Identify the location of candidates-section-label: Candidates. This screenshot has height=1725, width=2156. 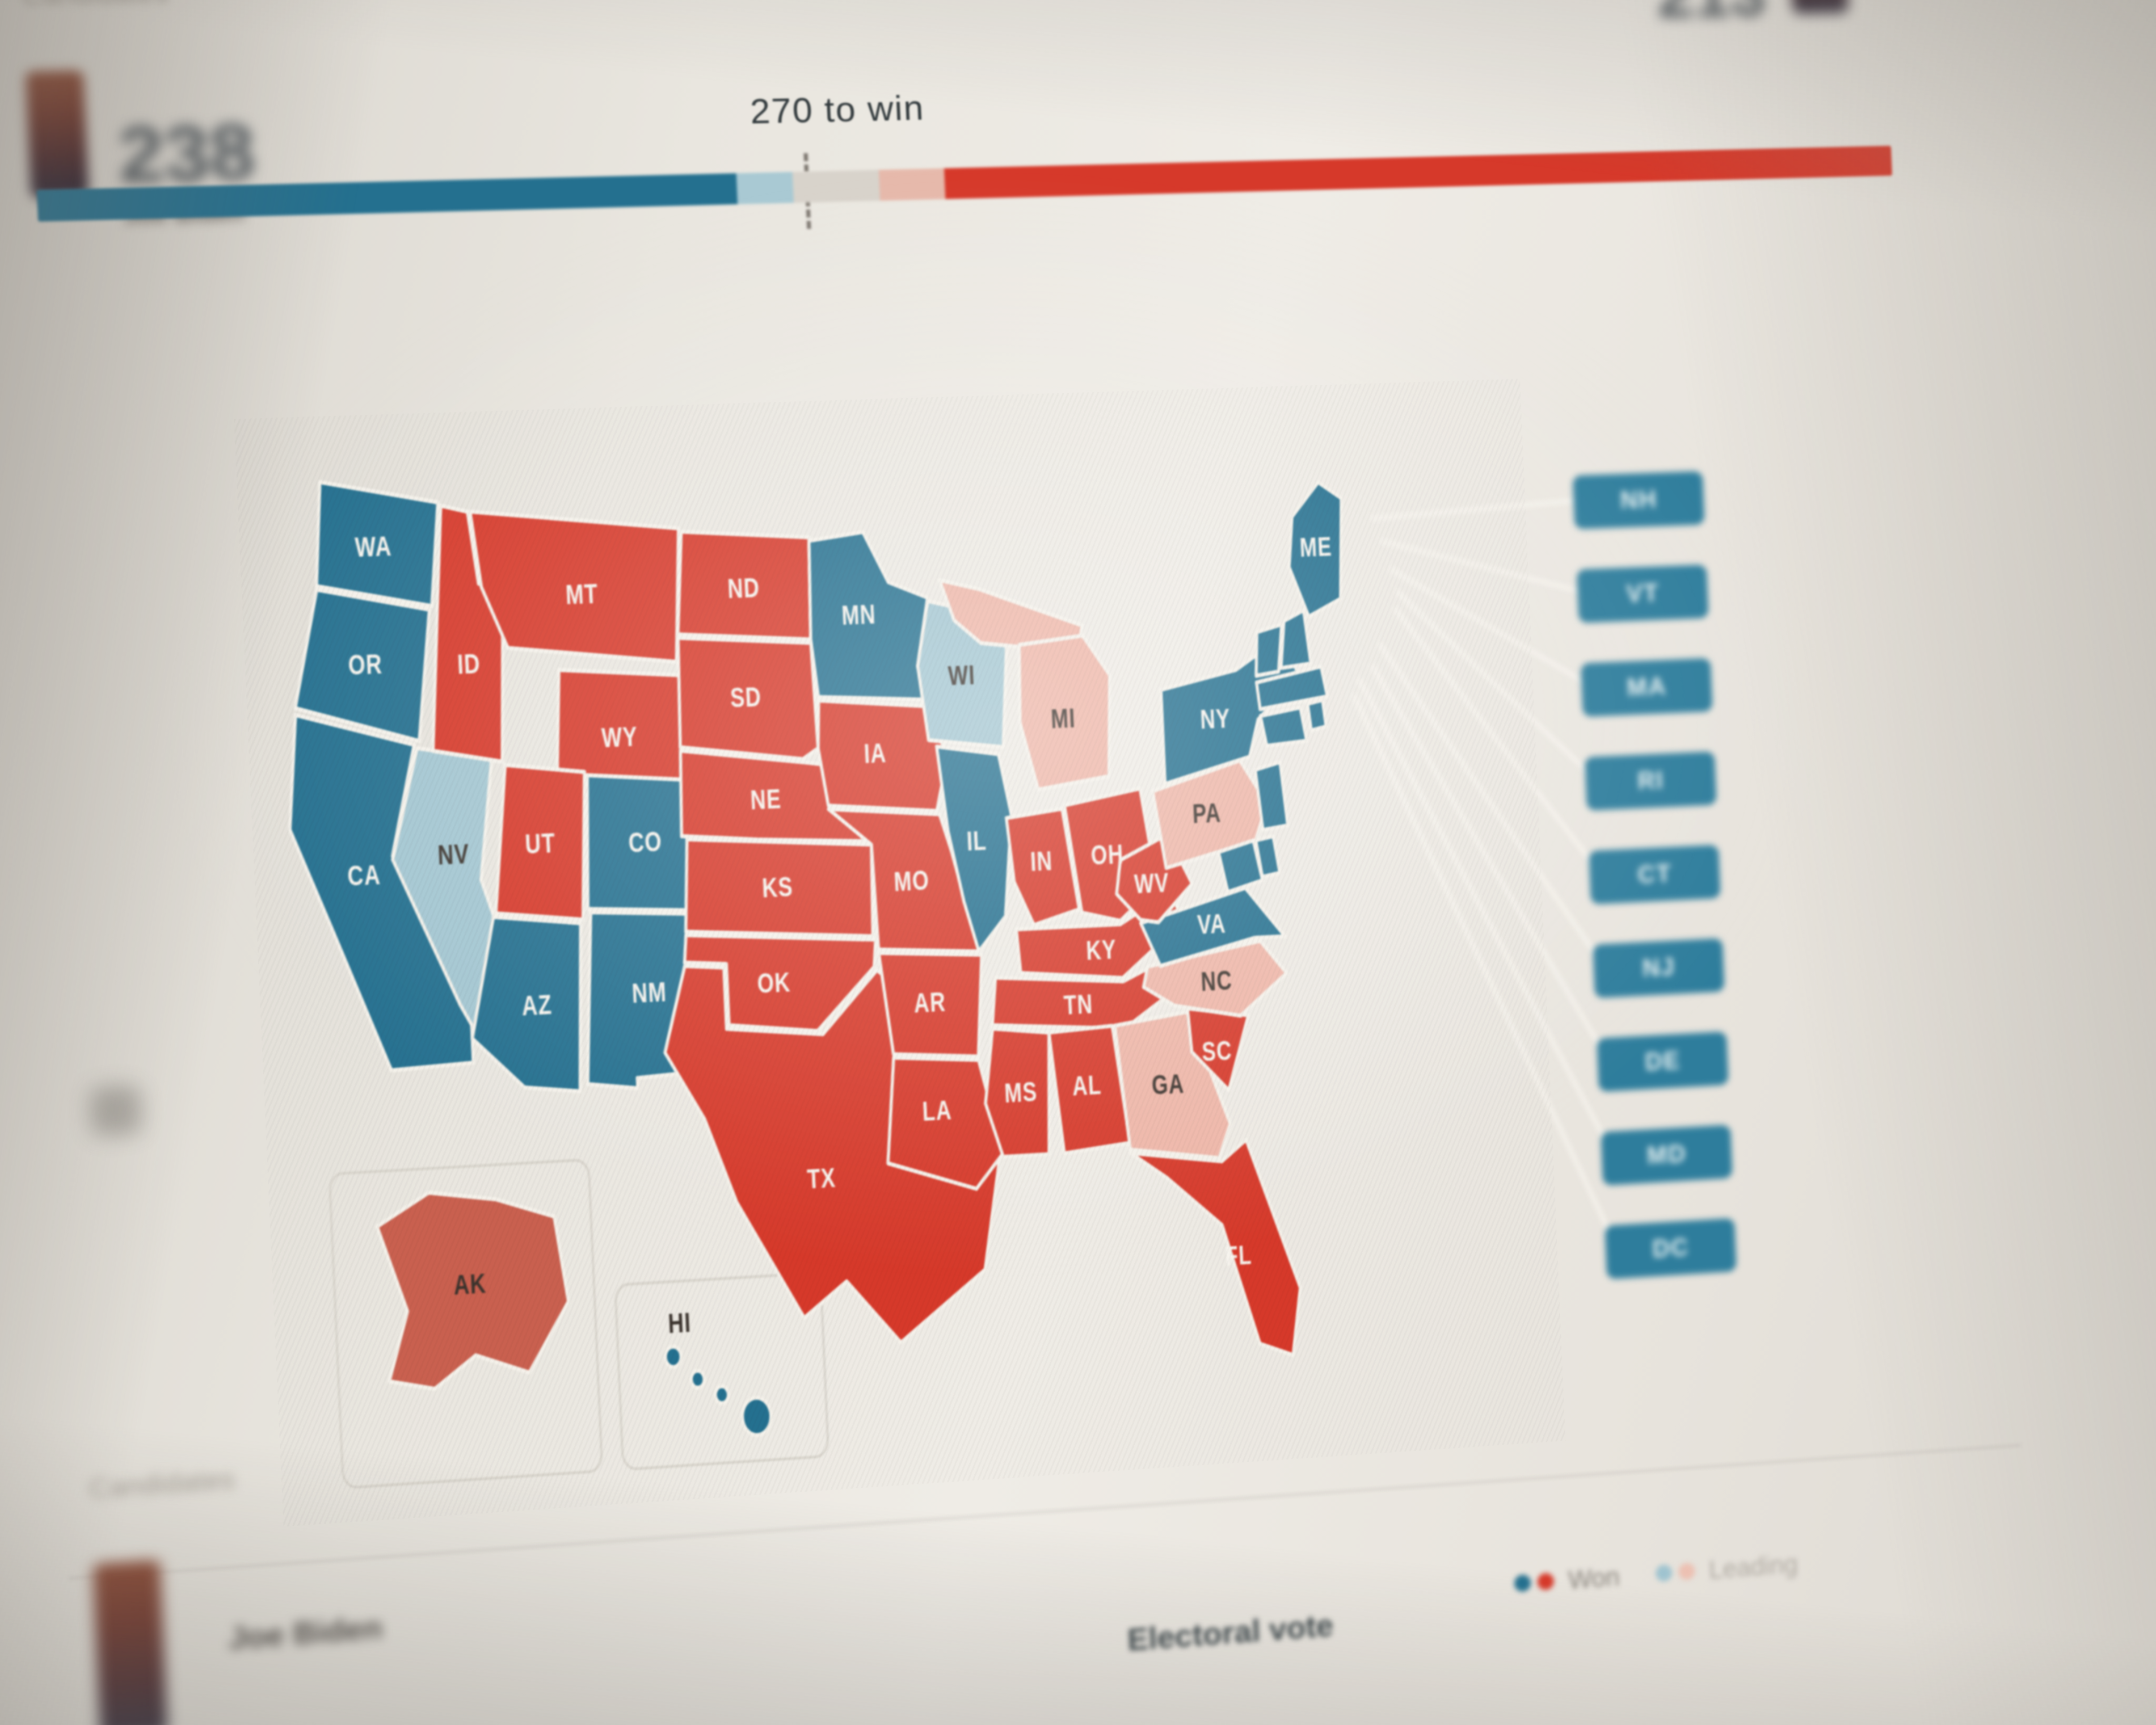
(95, 5).